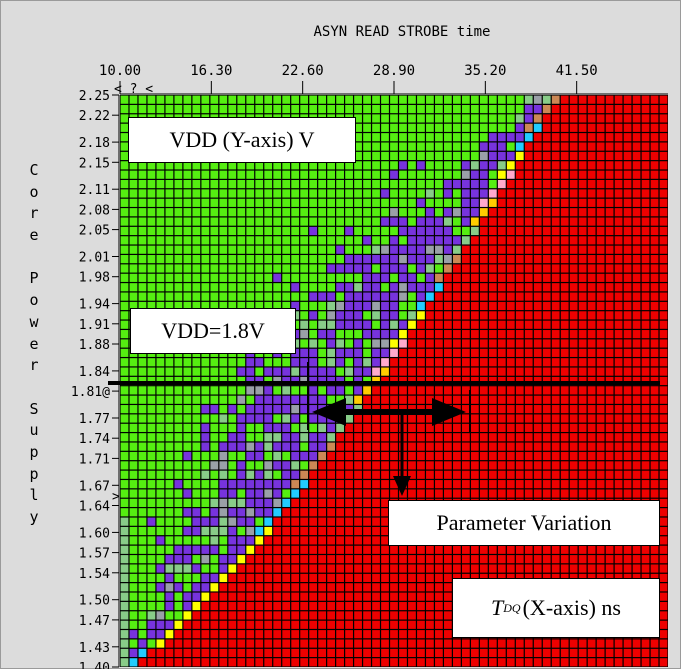 This screenshot has height=669, width=681. I want to click on x-tick-label: 28.90, so click(394, 71).